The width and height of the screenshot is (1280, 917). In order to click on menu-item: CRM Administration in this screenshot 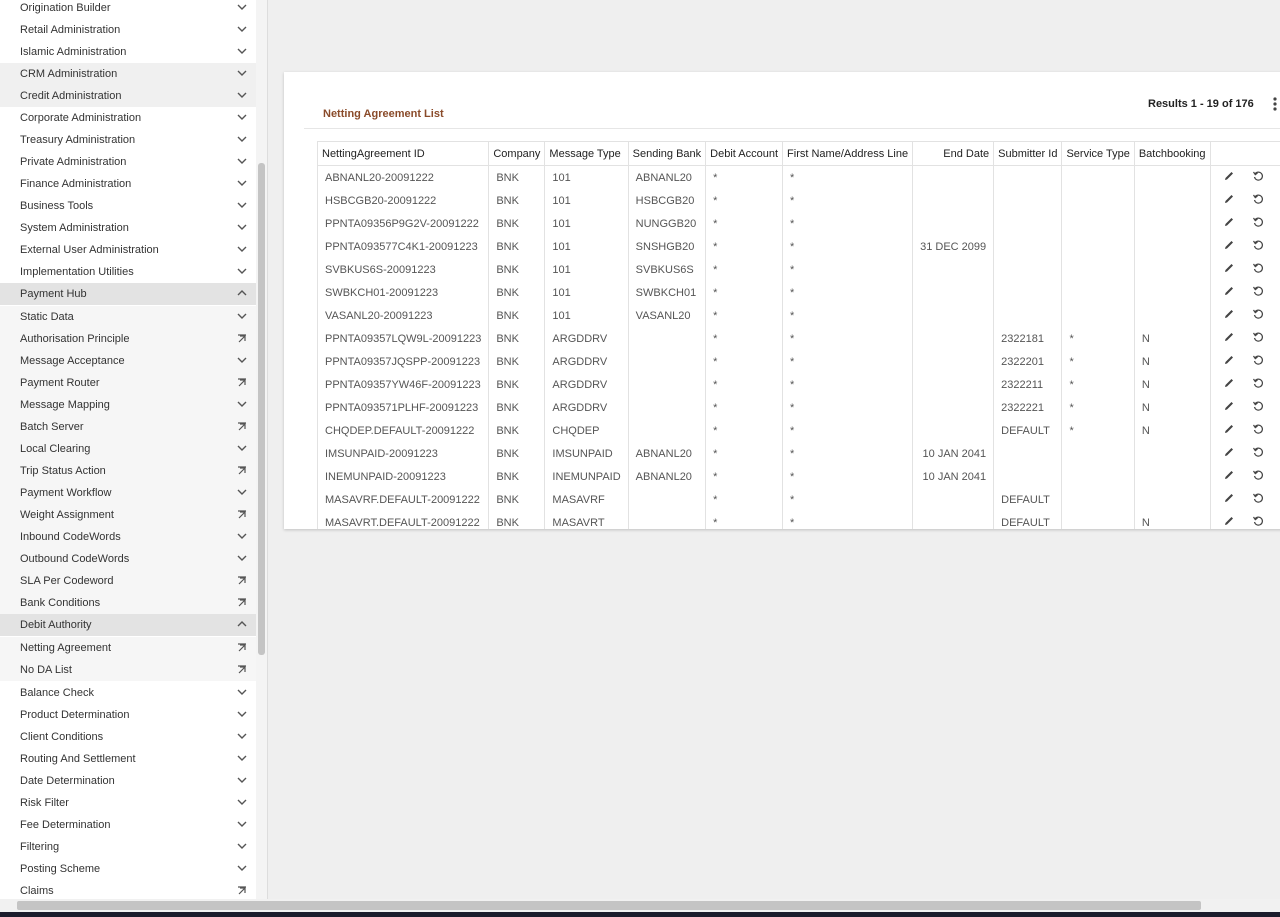, I will do `click(128, 74)`.